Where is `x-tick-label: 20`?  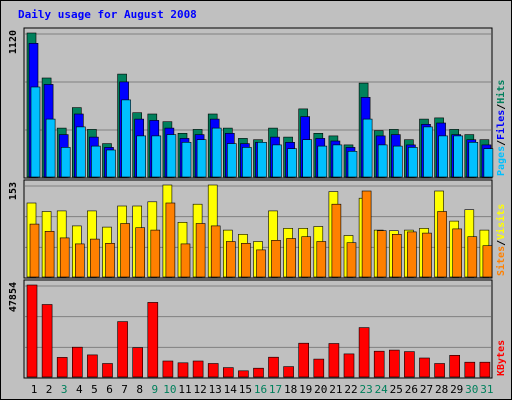
x-tick-label: 20 is located at coordinates (320, 389).